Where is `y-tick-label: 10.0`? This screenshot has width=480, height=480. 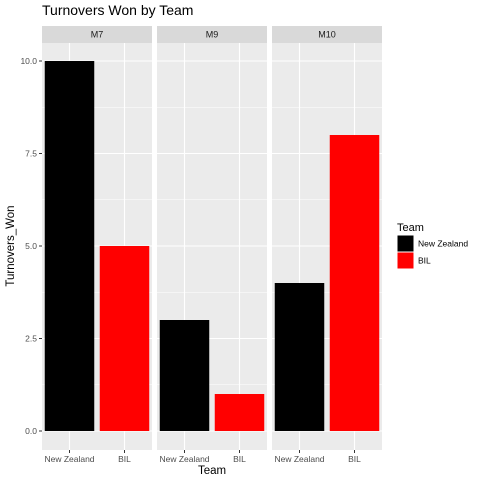 y-tick-label: 10.0 is located at coordinates (28, 61).